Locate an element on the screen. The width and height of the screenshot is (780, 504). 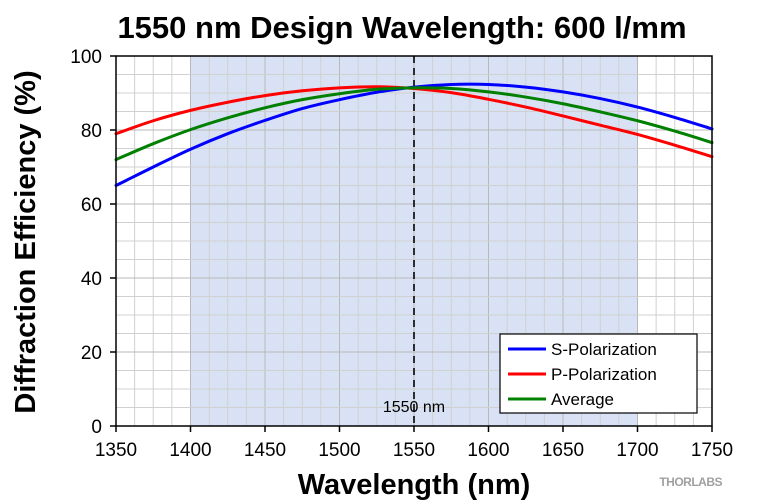
design-wavelength-label: 1550 nm is located at coordinates (414, 407).